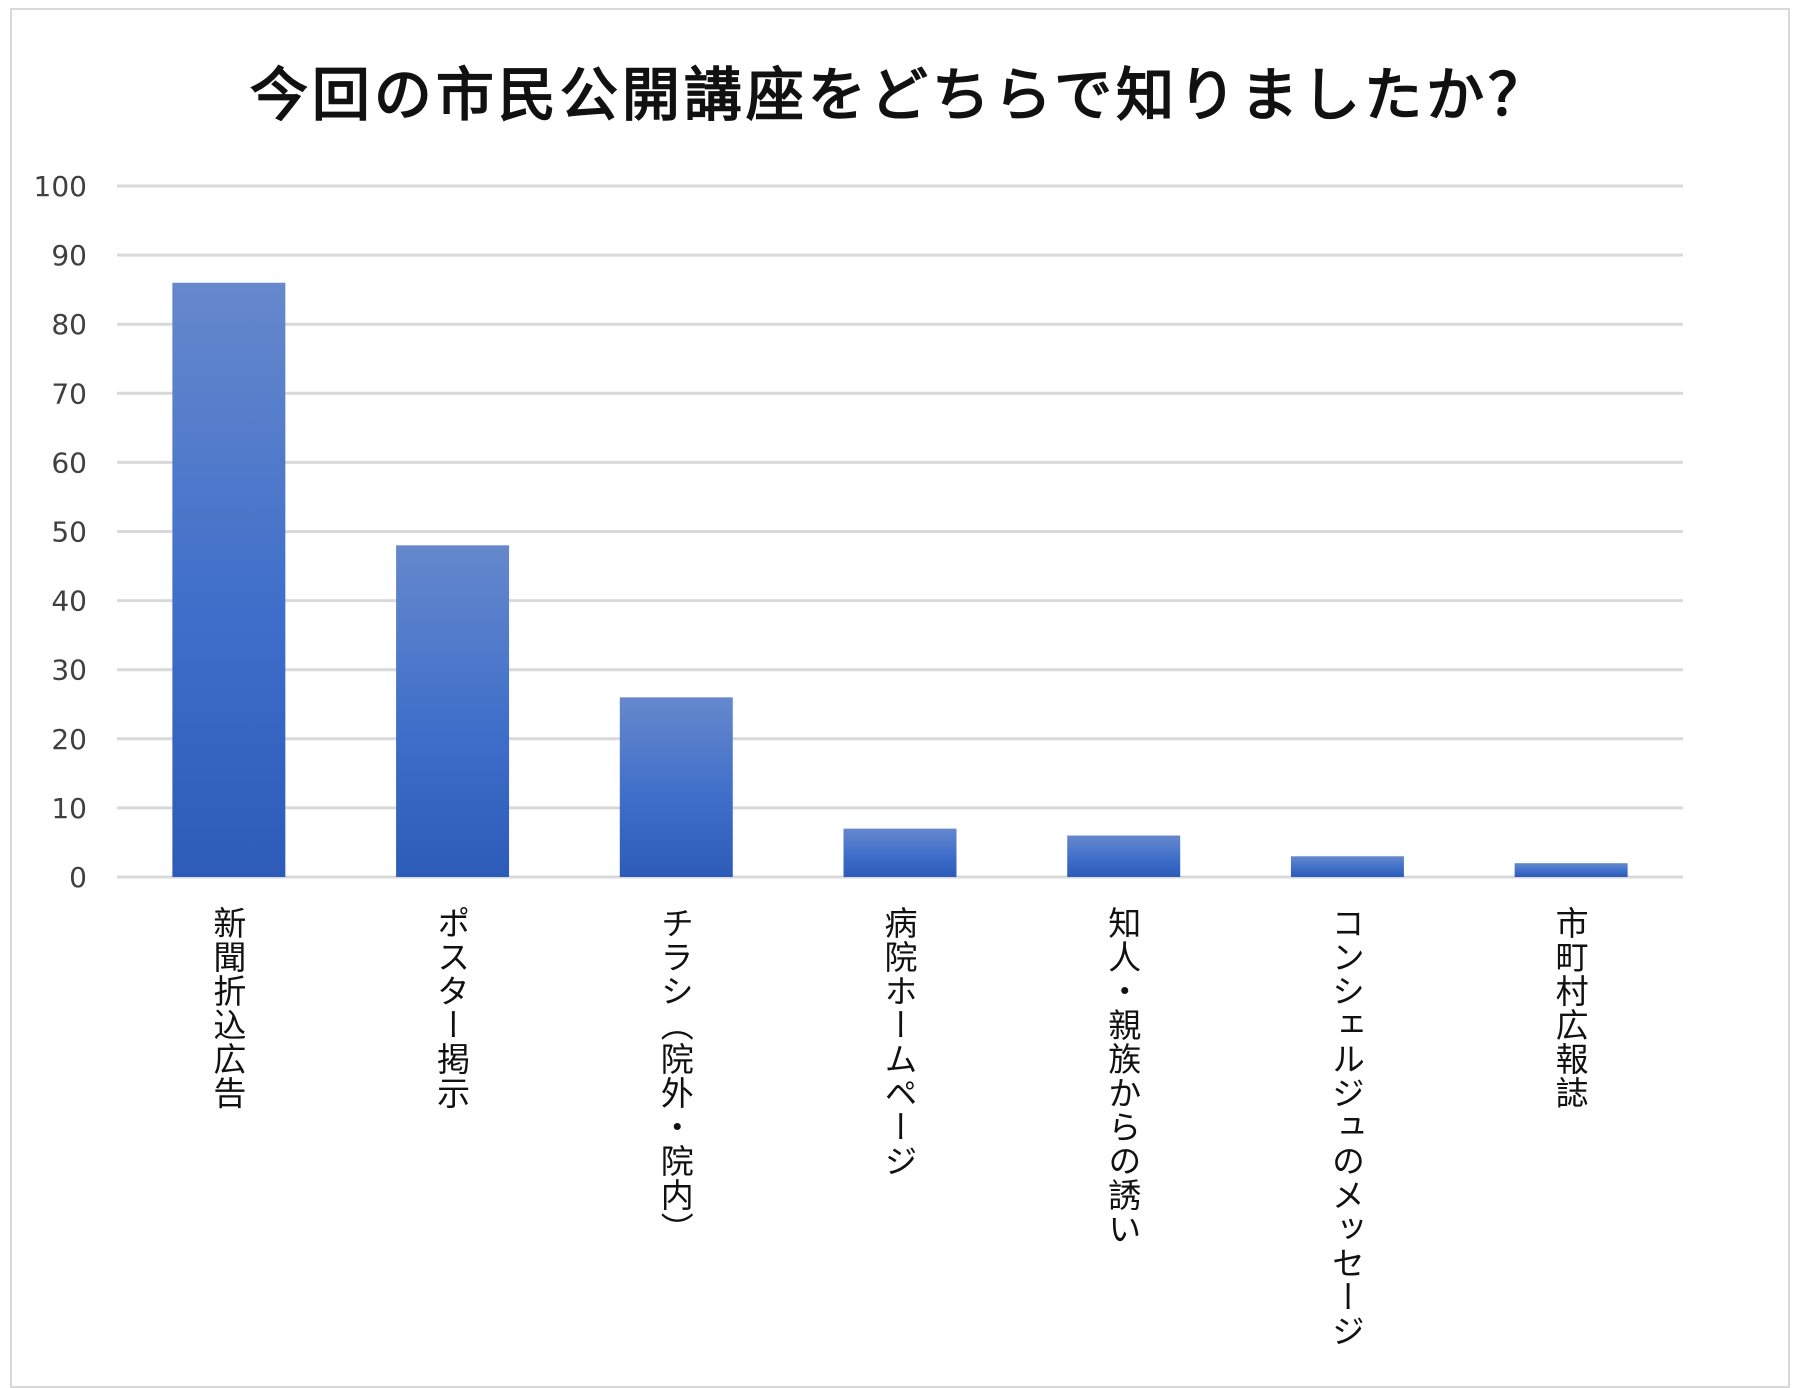 The width and height of the screenshot is (1800, 1388). Describe the element at coordinates (227, 1008) in the screenshot. I see `x-tick-label: 新聞折込広告` at that location.